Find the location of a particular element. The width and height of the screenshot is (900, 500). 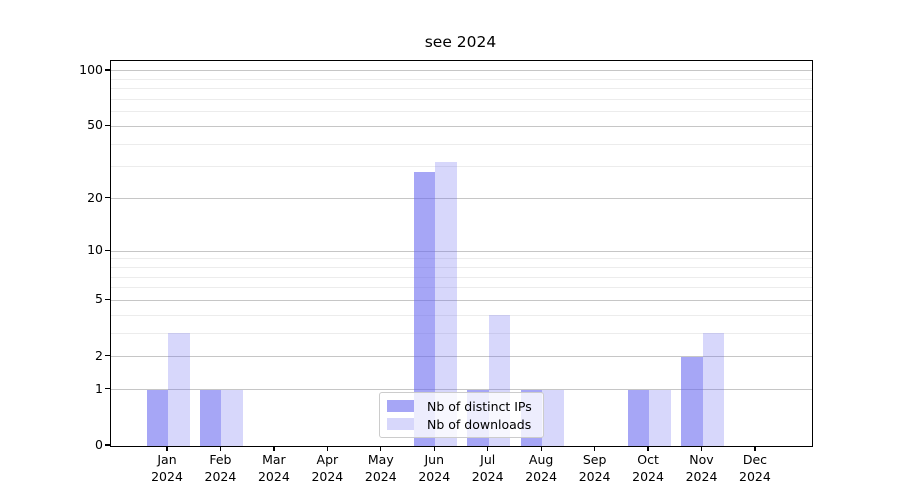

x-tick-label-line: Oct is located at coordinates (648, 459).